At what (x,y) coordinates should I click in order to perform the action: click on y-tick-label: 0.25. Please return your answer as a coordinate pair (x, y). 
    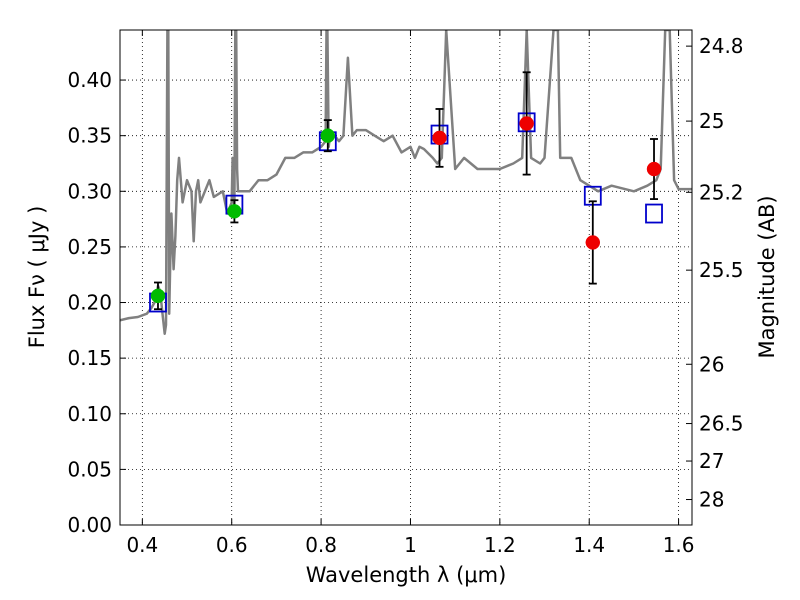
    Looking at the image, I should click on (89, 247).